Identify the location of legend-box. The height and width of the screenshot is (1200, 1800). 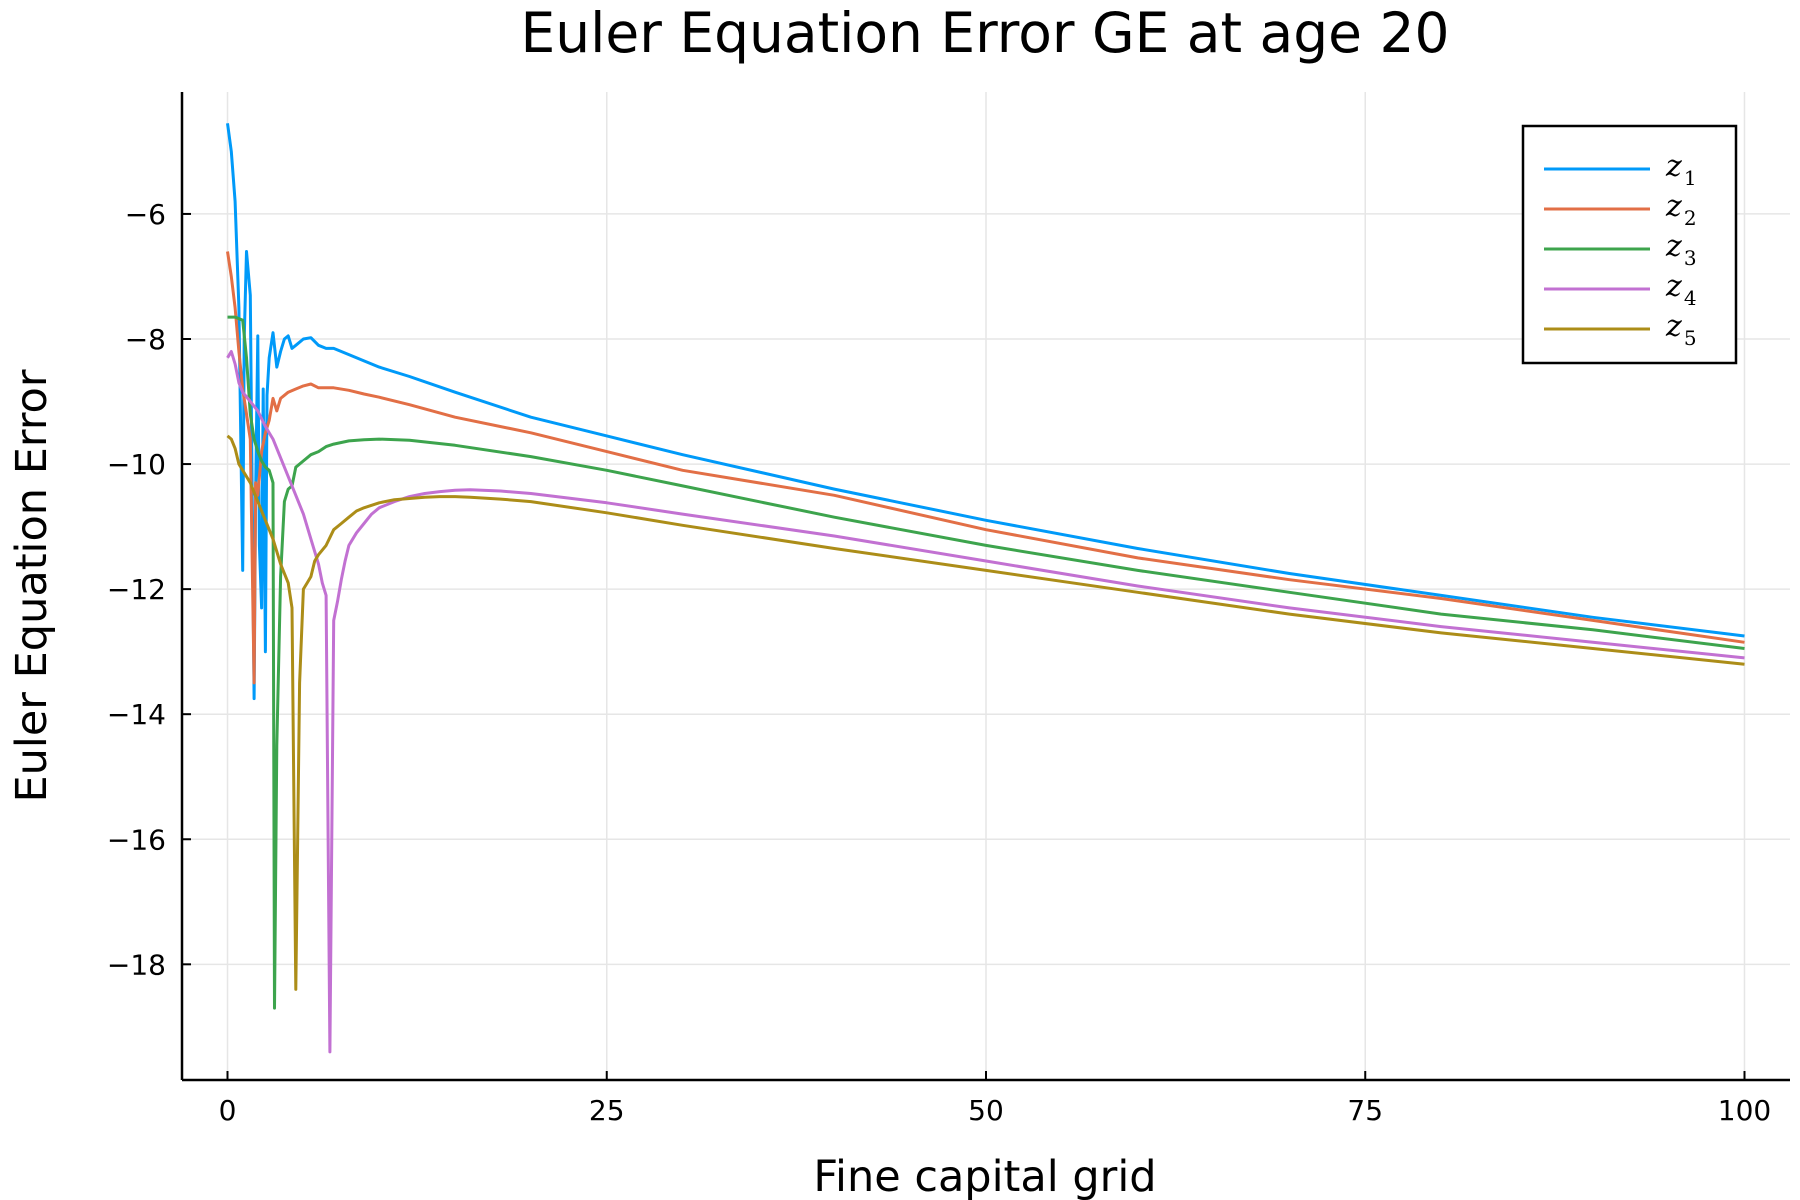
(1629, 244).